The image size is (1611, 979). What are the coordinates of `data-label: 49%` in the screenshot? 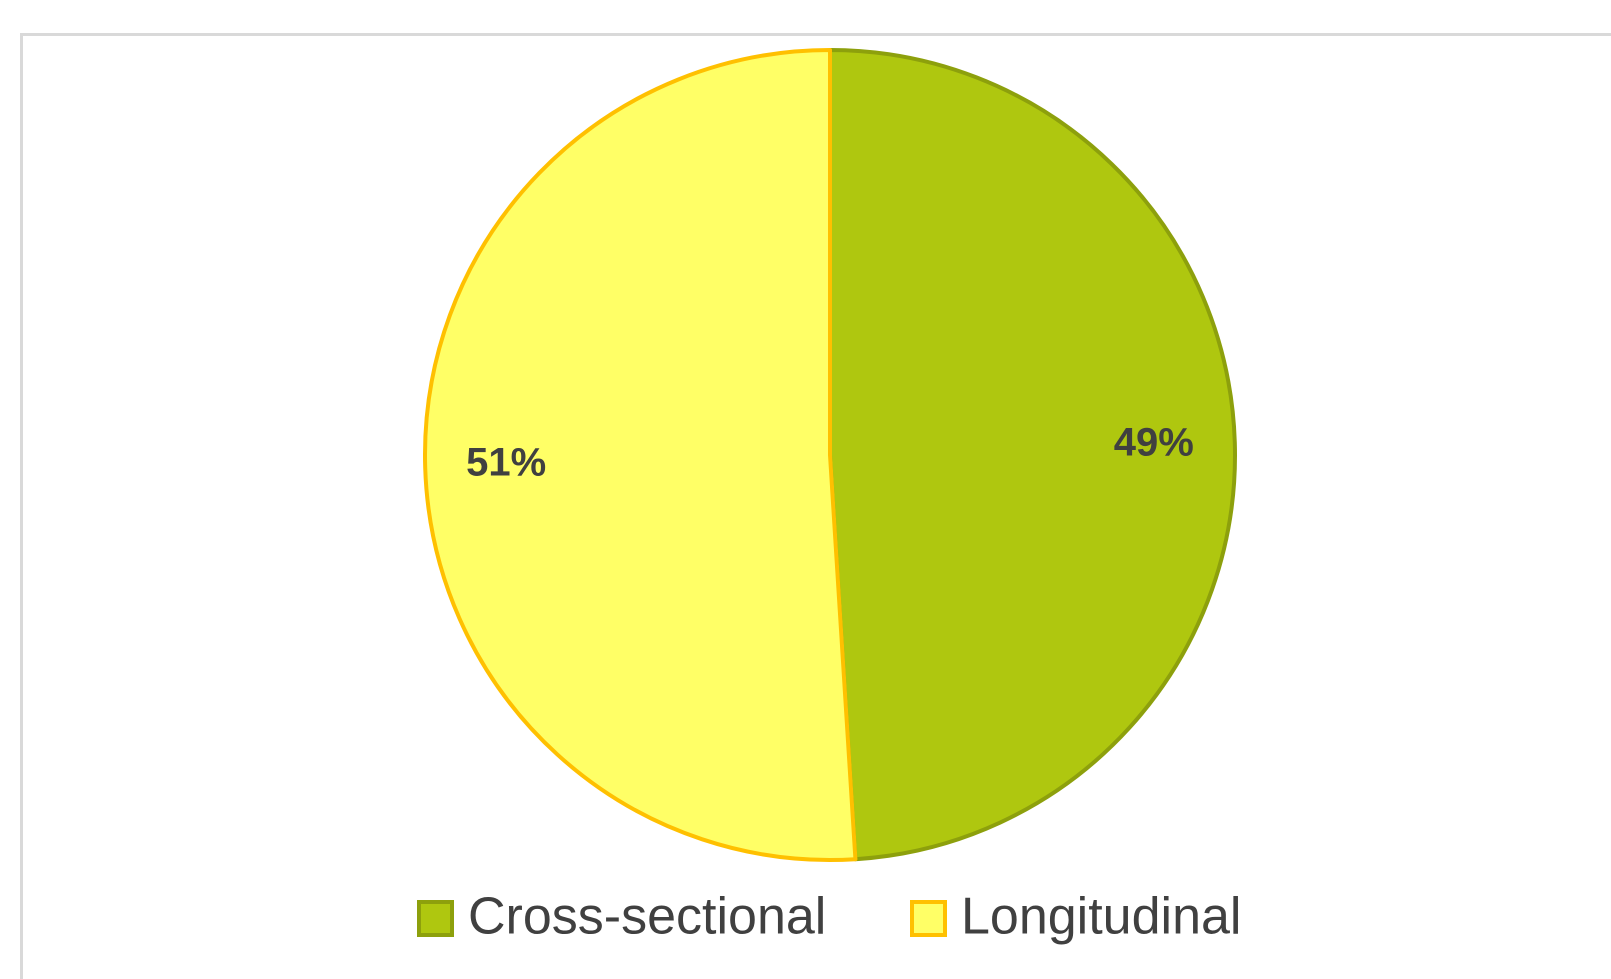 It's located at (1154, 442).